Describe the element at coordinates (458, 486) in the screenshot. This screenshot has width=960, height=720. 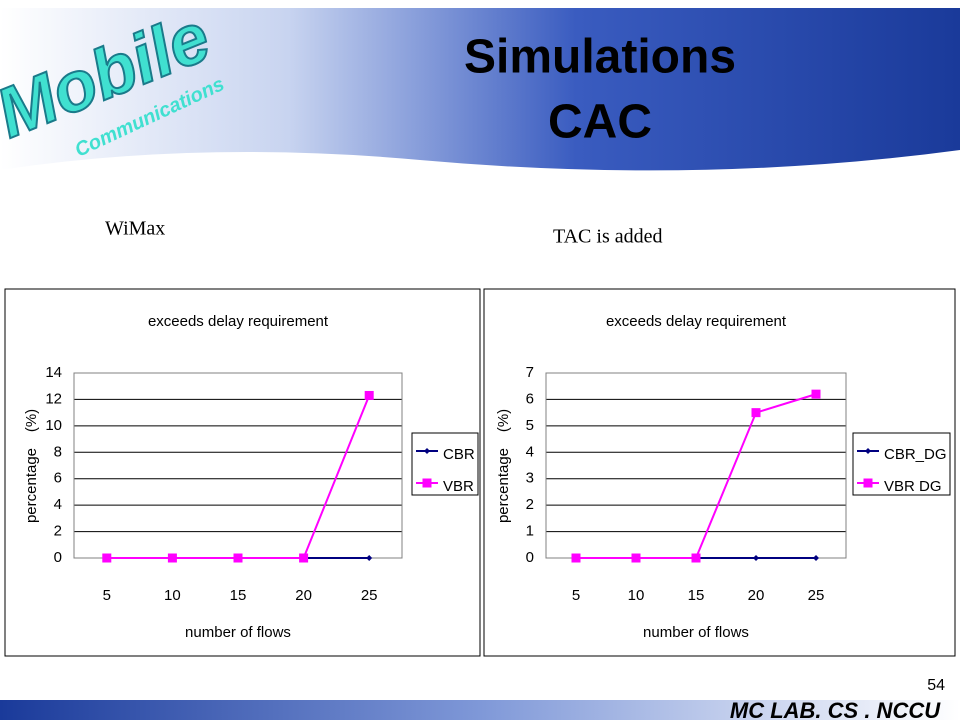
I see `legend-label: VBR` at that location.